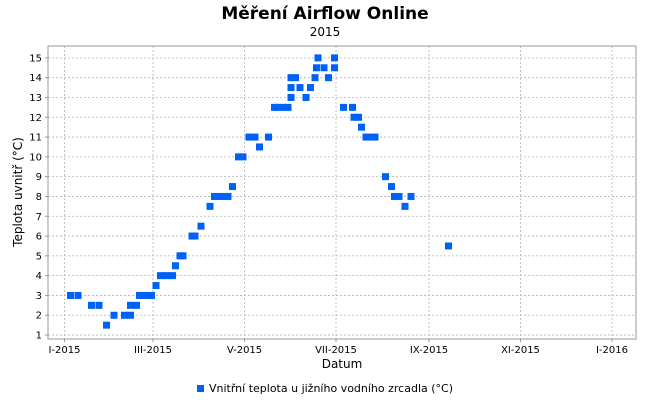 The width and height of the screenshot is (650, 400). What do you see at coordinates (35, 98) in the screenshot?
I see `y-tick-label: 13` at bounding box center [35, 98].